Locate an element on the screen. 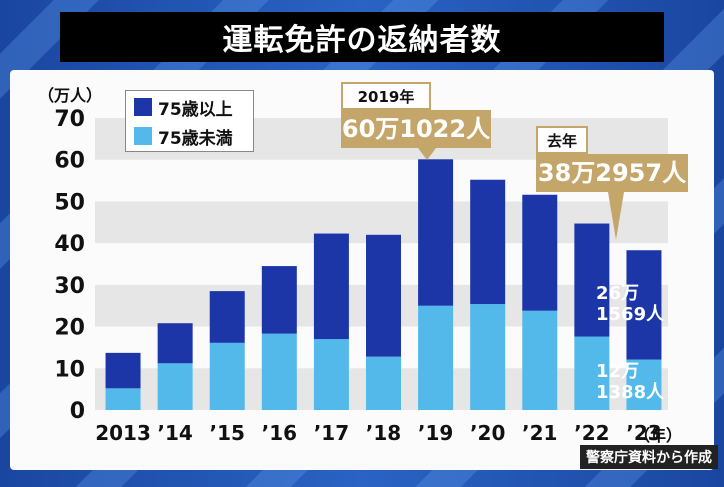  x-tick-label: ’17 is located at coordinates (331, 433).